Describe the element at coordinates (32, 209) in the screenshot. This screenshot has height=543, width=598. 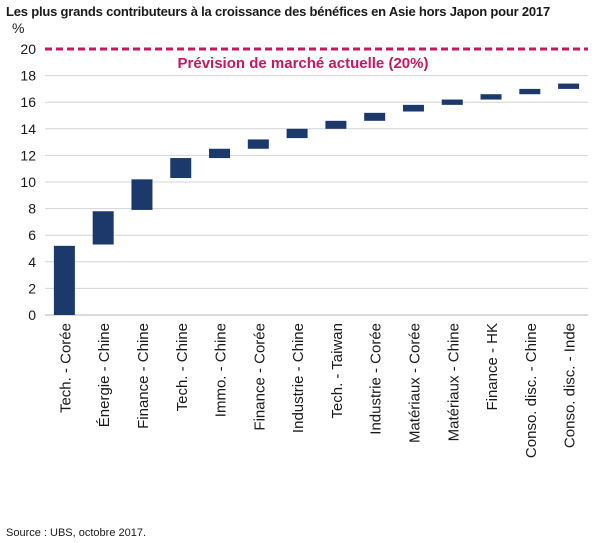
I see `y-tick-label: 8` at that location.